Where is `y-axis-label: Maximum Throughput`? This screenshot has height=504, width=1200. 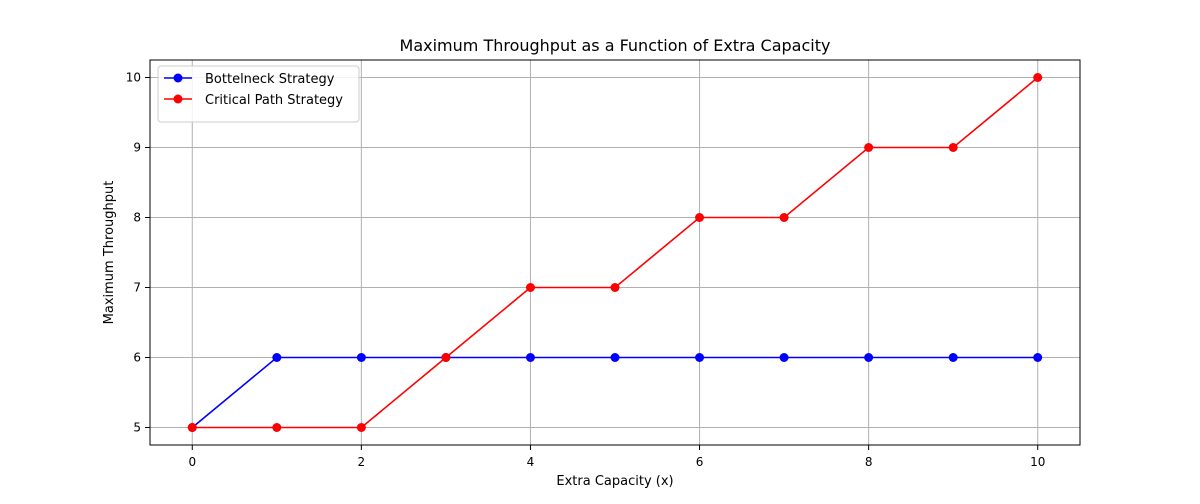 y-axis-label: Maximum Throughput is located at coordinates (109, 253).